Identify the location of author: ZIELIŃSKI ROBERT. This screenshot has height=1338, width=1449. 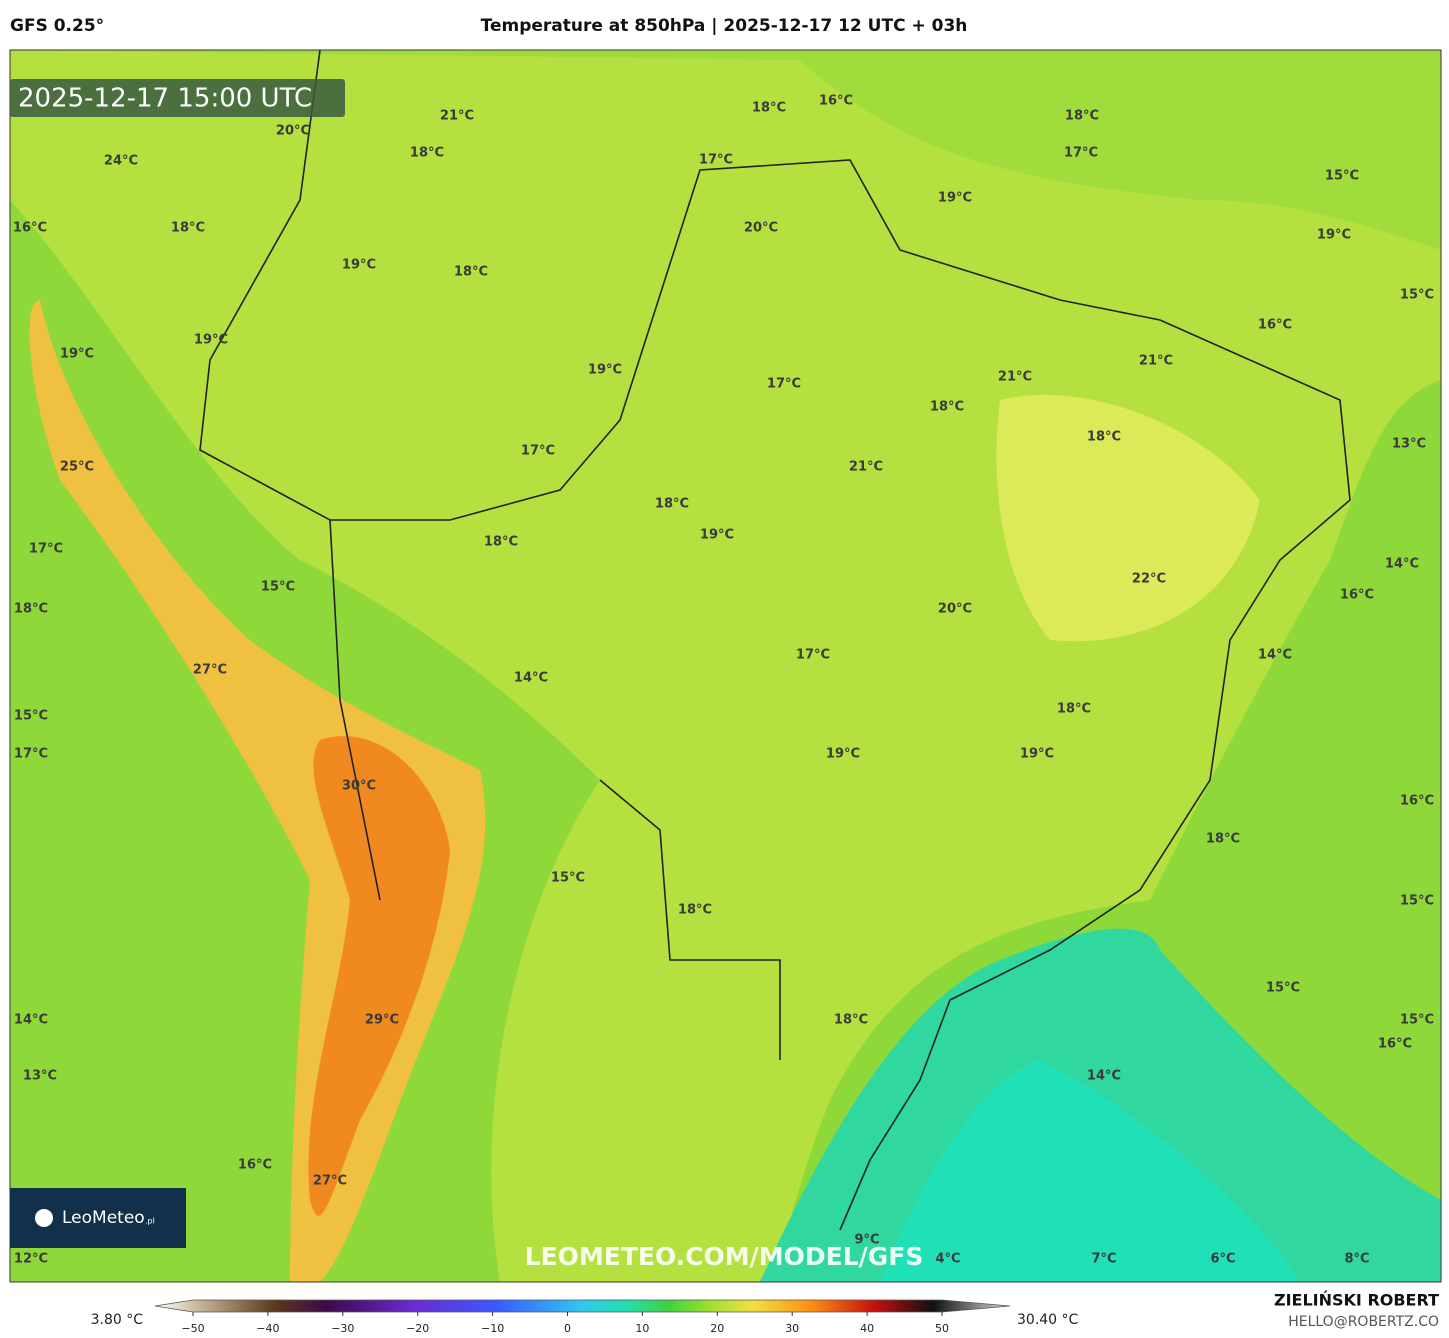
(1356, 1300).